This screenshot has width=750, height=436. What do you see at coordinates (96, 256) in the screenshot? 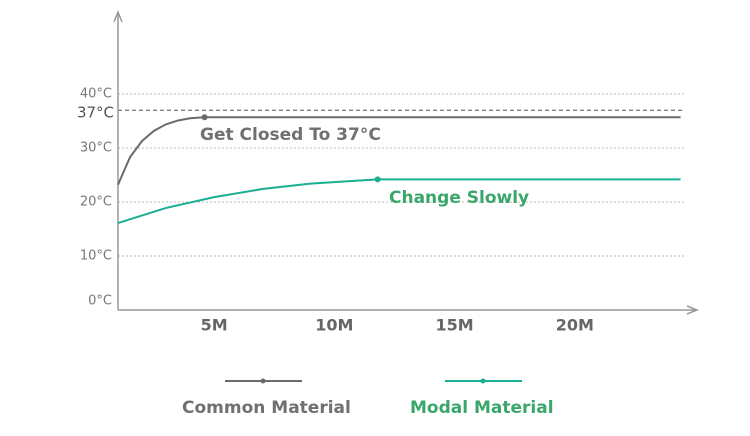
I see `y-tick-label: 10°C` at bounding box center [96, 256].